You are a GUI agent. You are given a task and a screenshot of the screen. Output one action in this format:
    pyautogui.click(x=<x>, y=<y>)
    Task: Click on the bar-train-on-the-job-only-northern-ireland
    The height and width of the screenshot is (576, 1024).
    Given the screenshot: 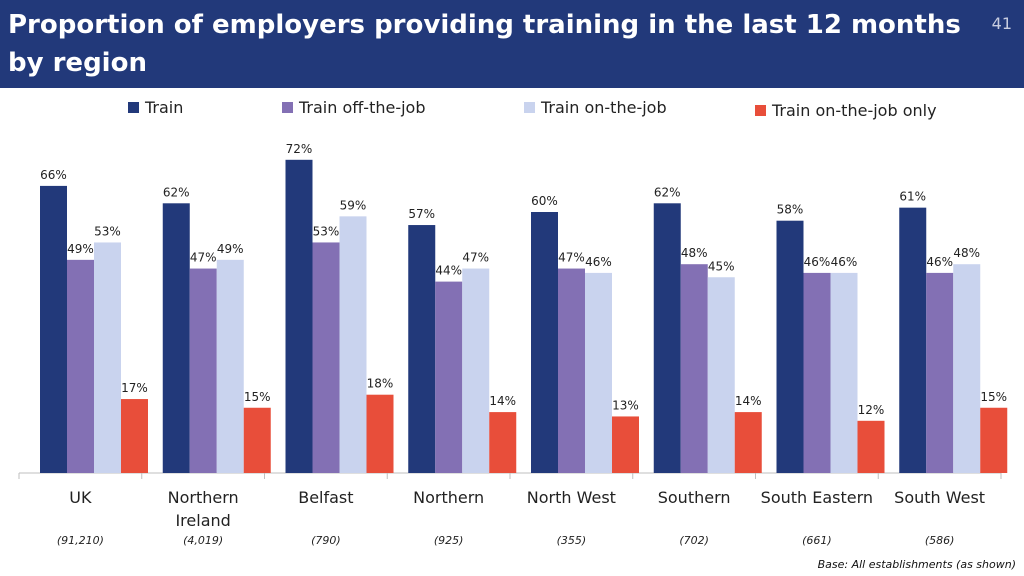 What is the action you would take?
    pyautogui.click(x=257, y=440)
    